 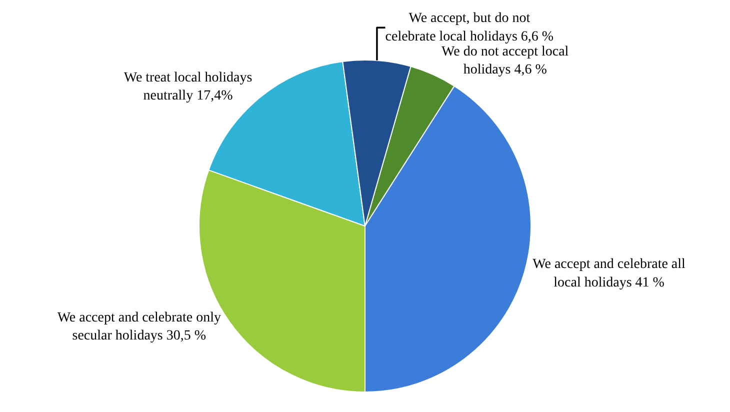 What do you see at coordinates (469, 27) in the screenshot?
I see `slice-label: We accept, but do not celebrate local holidays 6,6 %` at bounding box center [469, 27].